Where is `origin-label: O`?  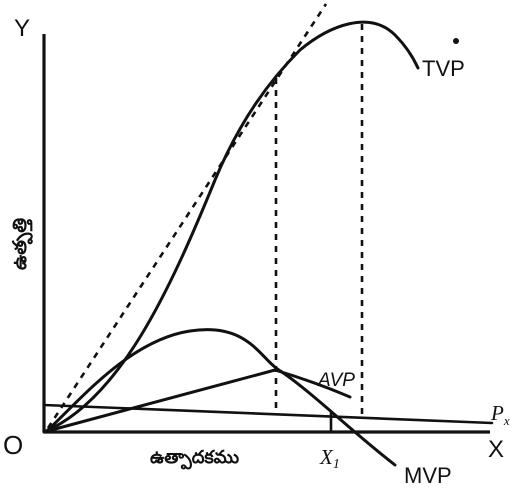
origin-label: O is located at coordinates (13, 445).